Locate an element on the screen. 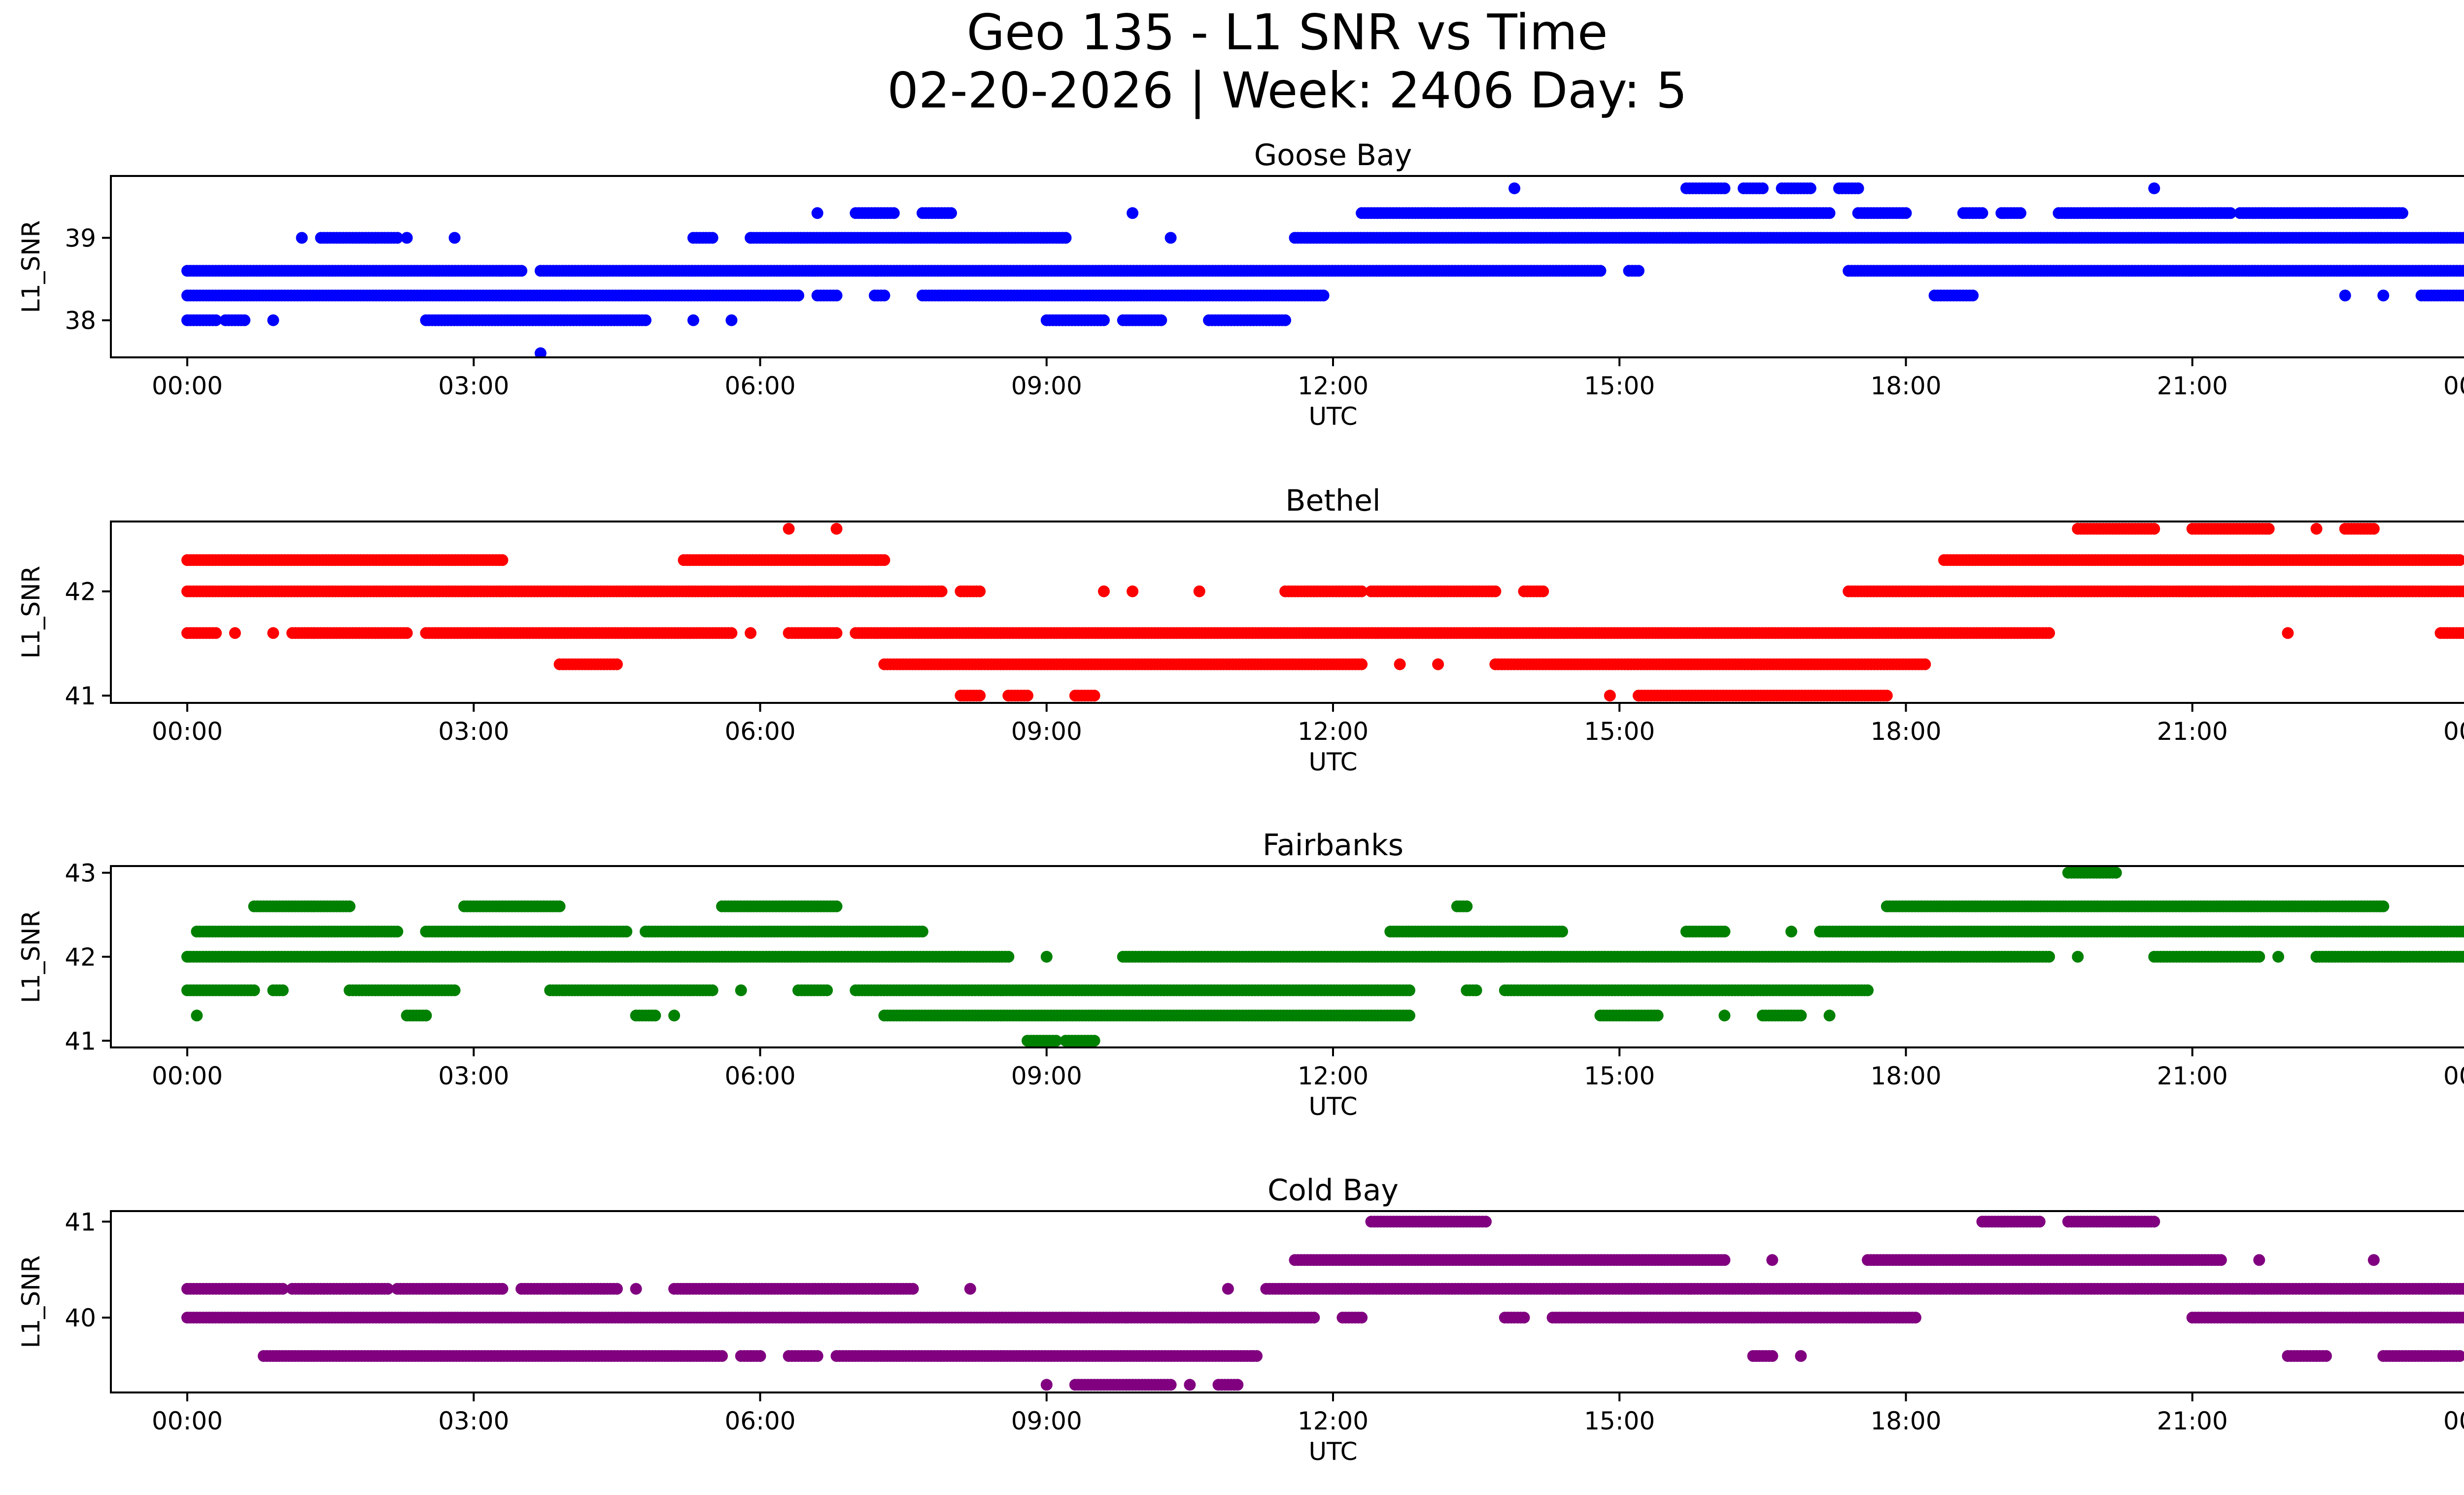  data-points is located at coordinates (1322, 269).